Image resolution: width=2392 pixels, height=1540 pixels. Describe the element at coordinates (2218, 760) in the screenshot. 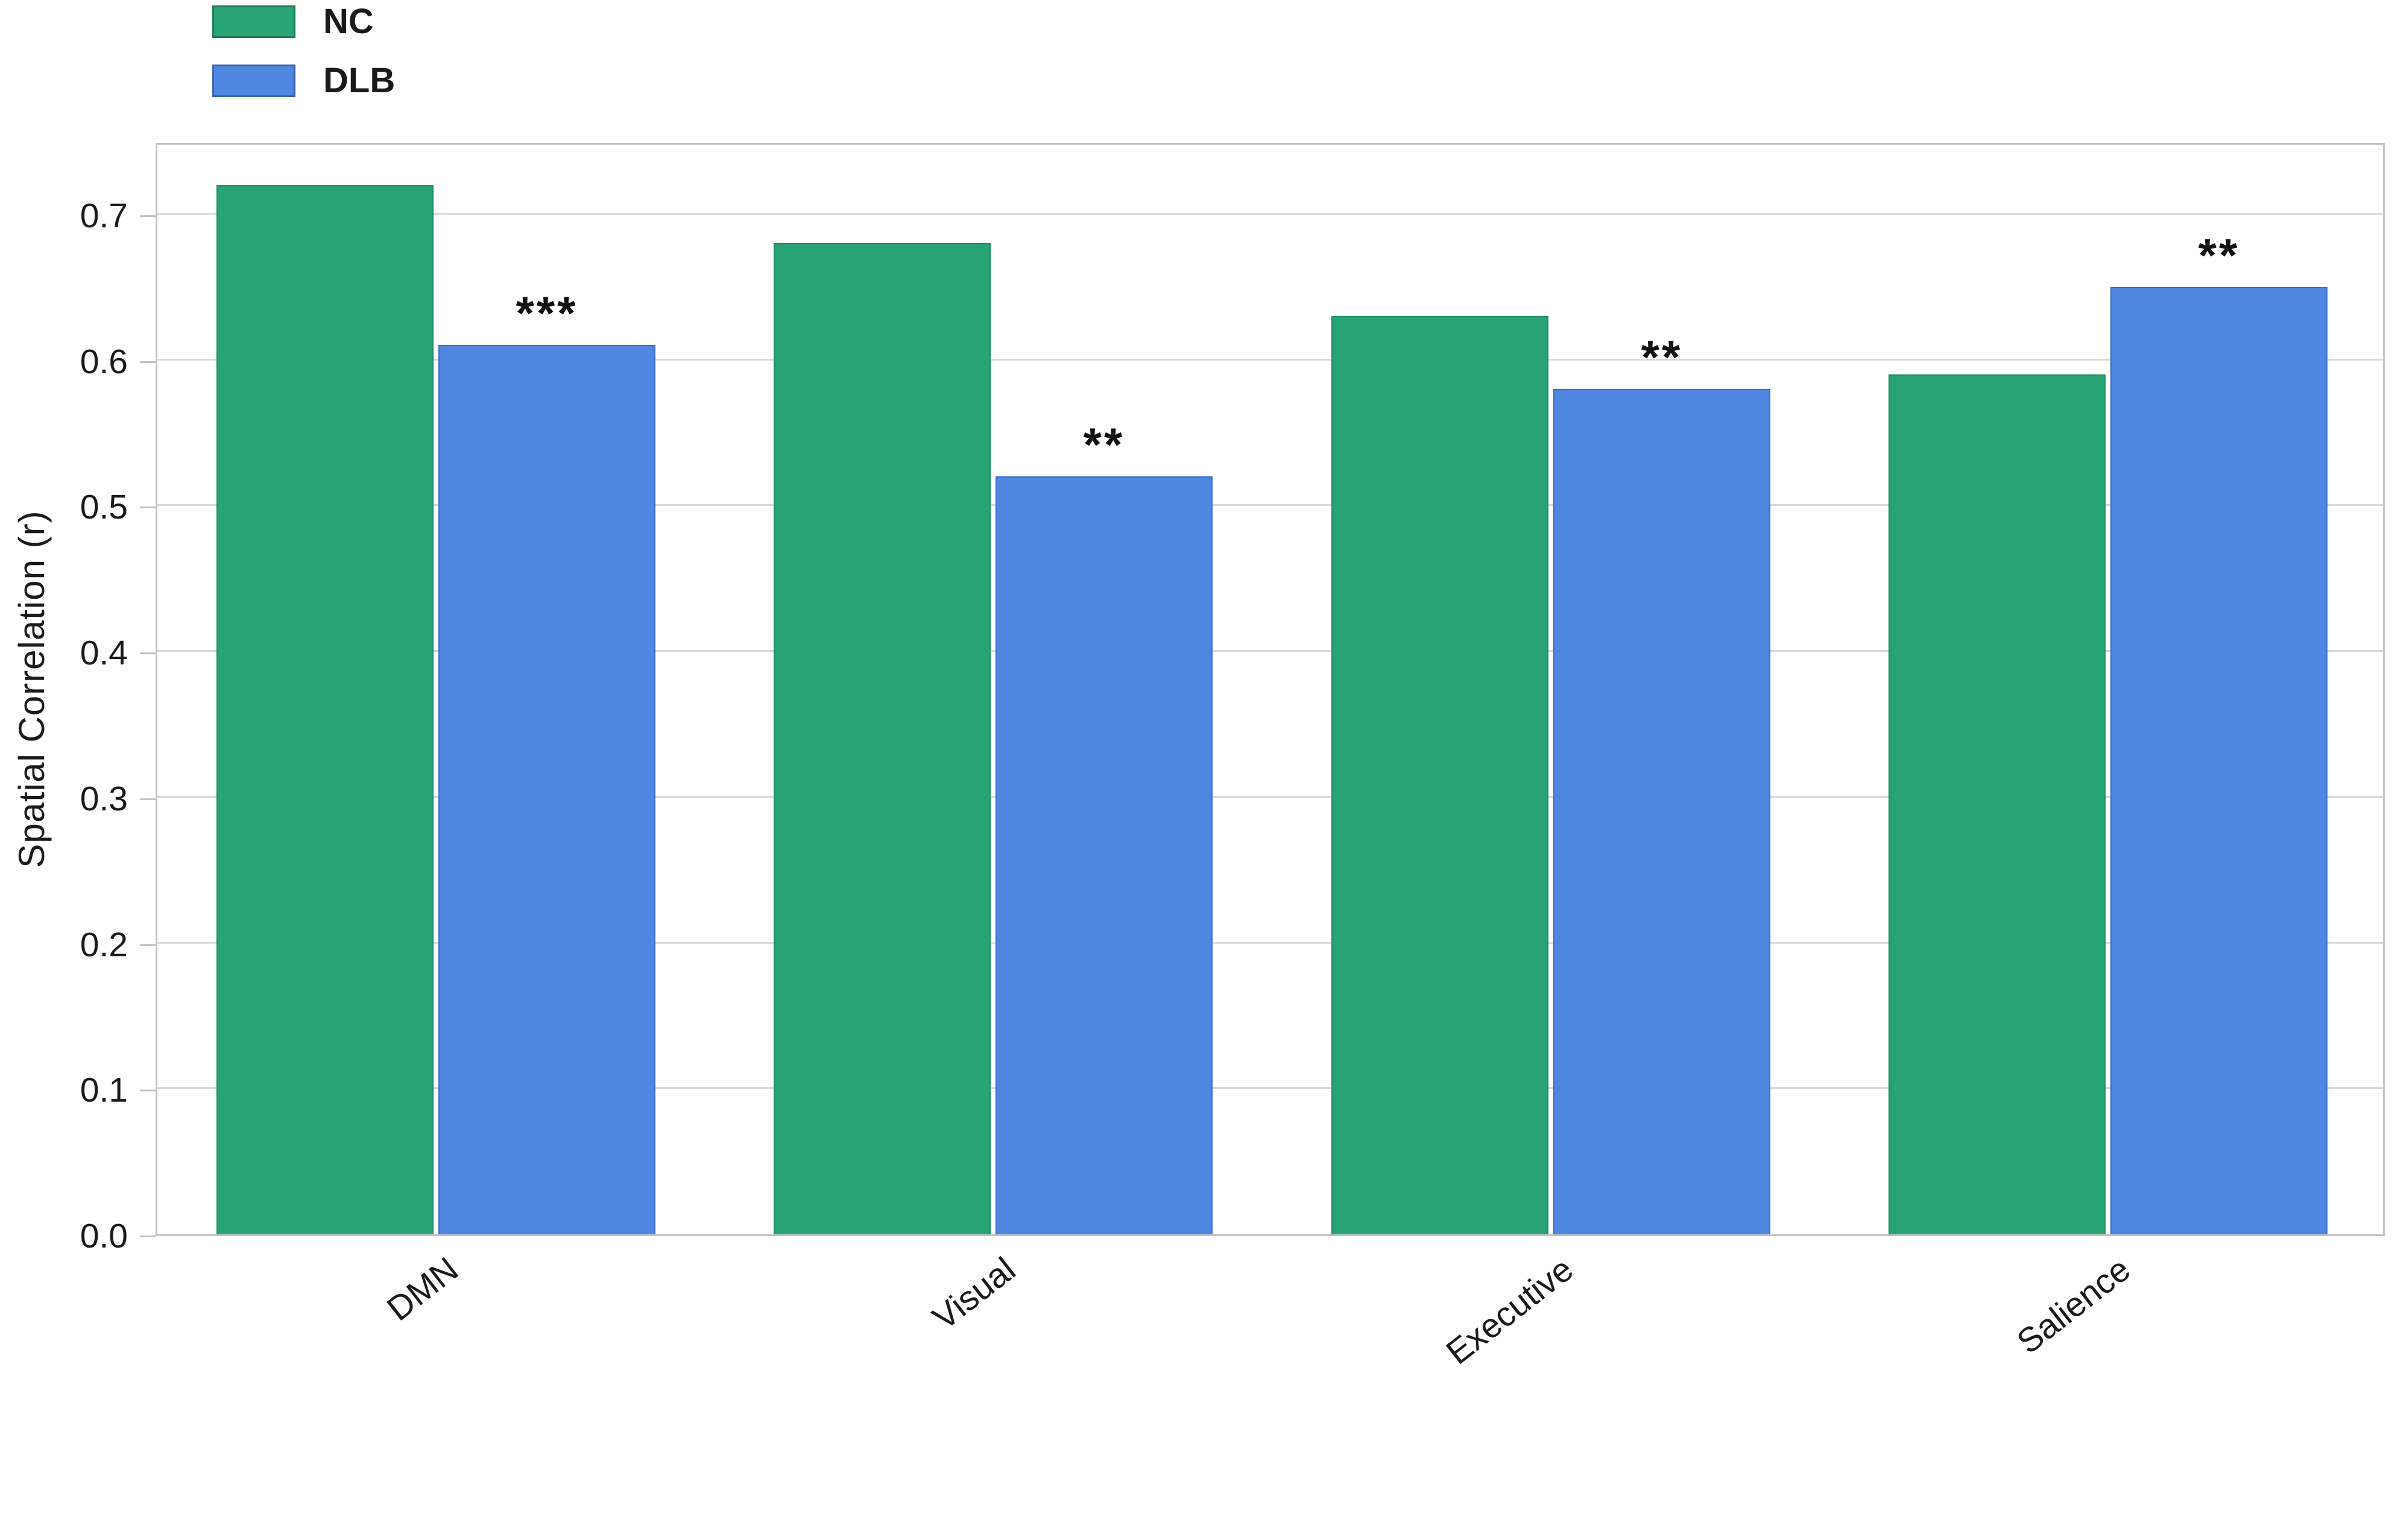

I see `bar-dlb-salience` at that location.